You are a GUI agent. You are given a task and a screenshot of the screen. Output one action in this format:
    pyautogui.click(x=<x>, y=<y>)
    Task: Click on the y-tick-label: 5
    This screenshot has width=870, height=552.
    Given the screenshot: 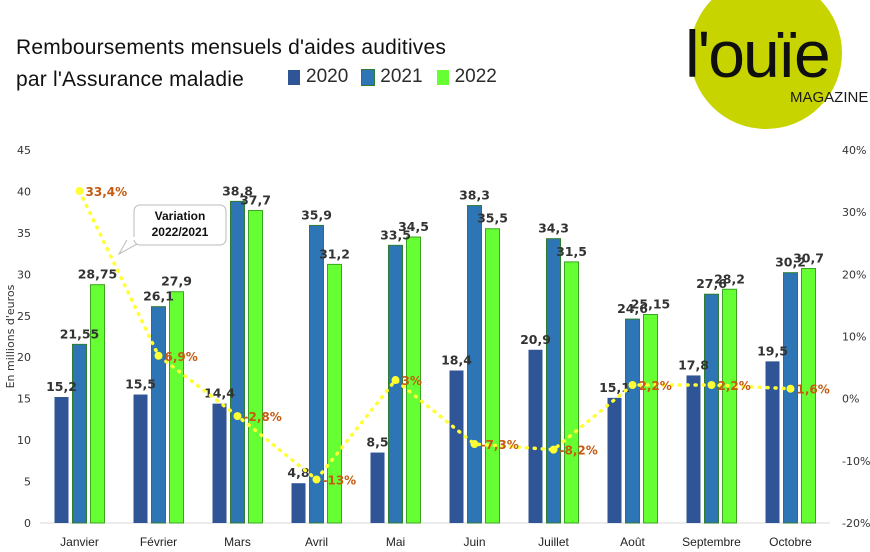 What is the action you would take?
    pyautogui.click(x=27, y=482)
    